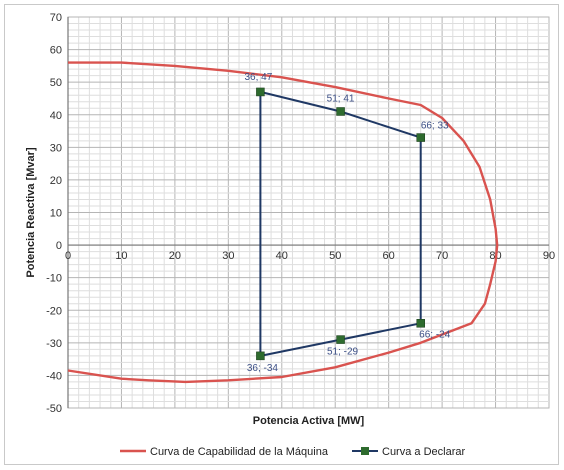  What do you see at coordinates (442, 256) in the screenshot?
I see `x-tick-label: 70` at bounding box center [442, 256].